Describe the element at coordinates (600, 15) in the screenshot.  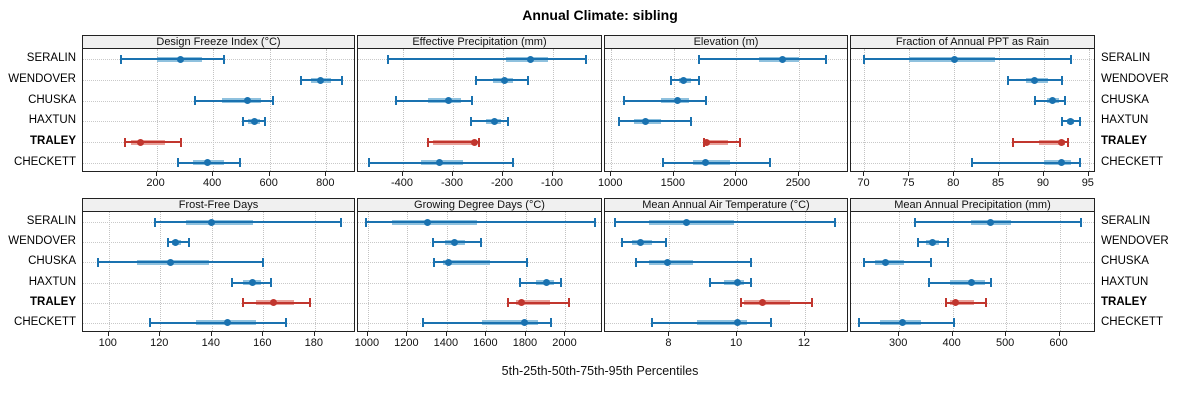
I see `chart-title: Annual Climate: sibling` at that location.